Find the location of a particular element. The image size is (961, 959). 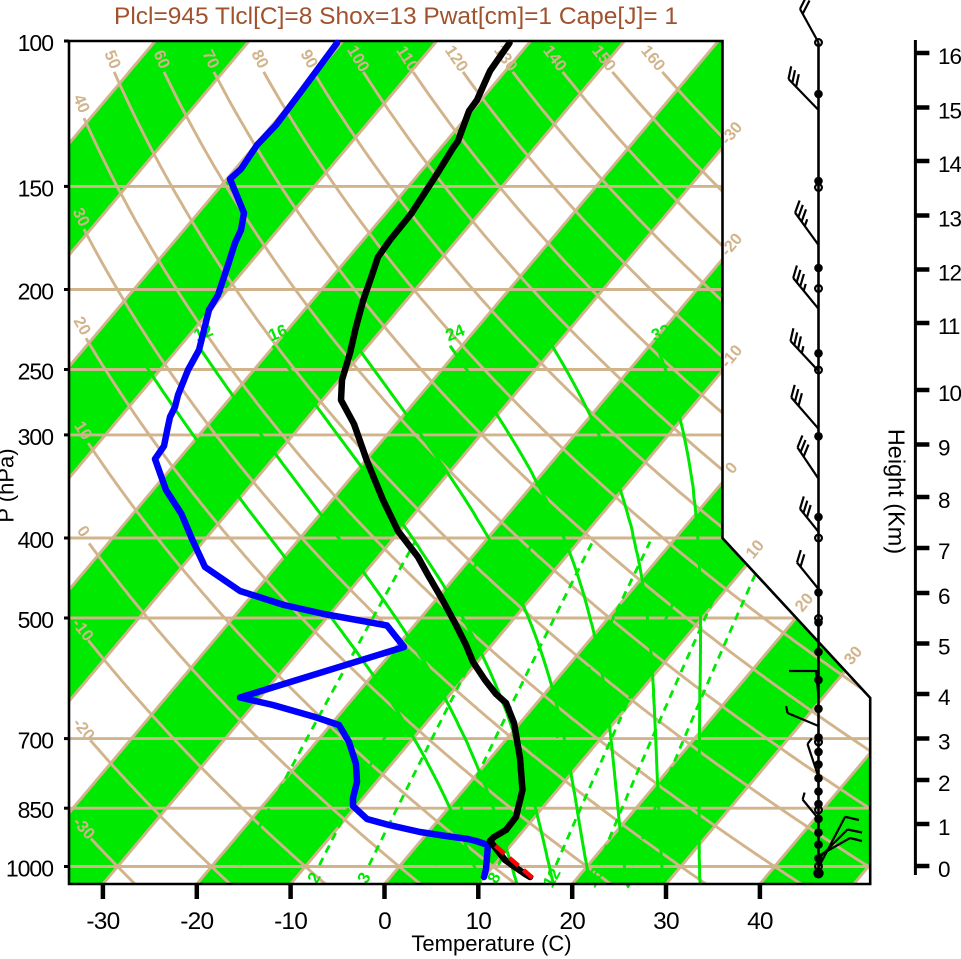

svg-text: 30 is located at coordinates (666, 921).